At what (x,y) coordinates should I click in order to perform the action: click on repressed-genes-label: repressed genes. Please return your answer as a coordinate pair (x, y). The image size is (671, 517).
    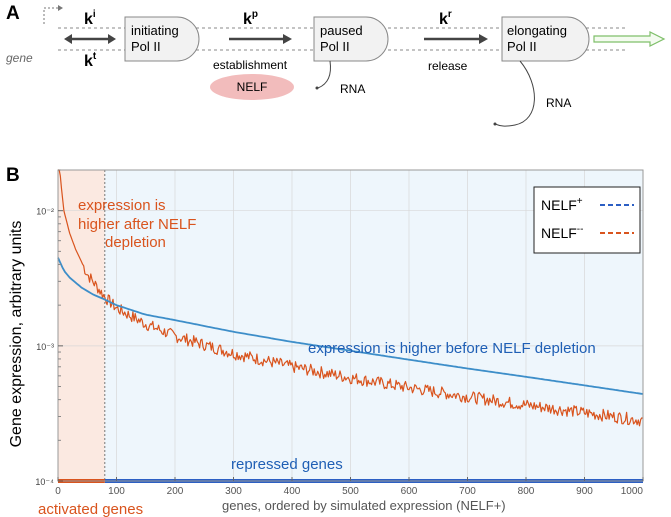
    Looking at the image, I should click on (287, 464).